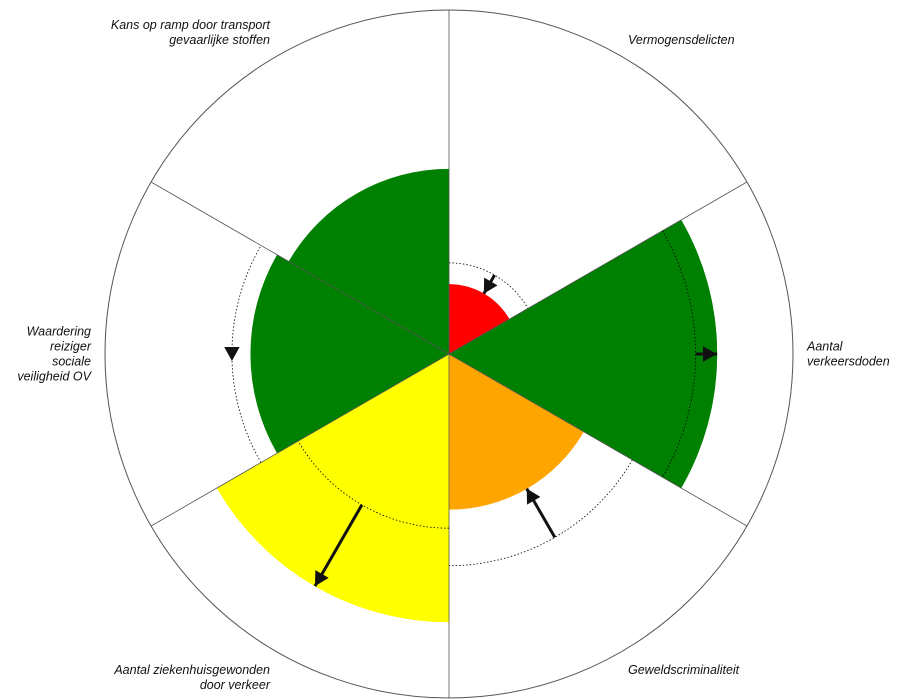 The image size is (898, 699). I want to click on segment-label-line: Waardering, so click(59, 332).